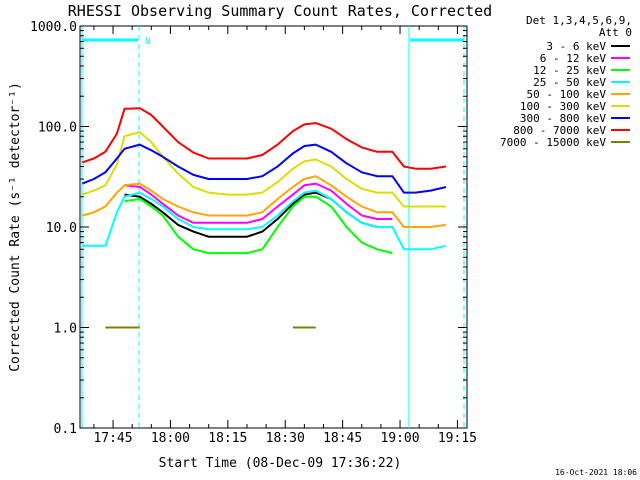  Describe the element at coordinates (563, 106) in the screenshot. I see `legend-label: 100 - 300 keV` at that location.